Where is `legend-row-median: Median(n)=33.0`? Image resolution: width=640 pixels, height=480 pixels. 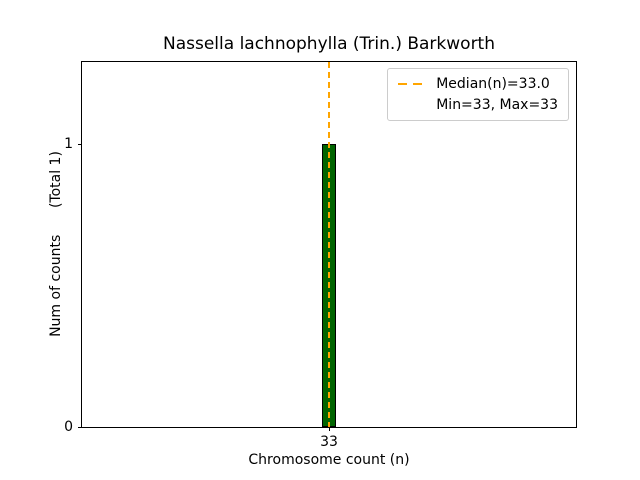
legend-row-median: Median(n)=33.0 is located at coordinates (478, 84).